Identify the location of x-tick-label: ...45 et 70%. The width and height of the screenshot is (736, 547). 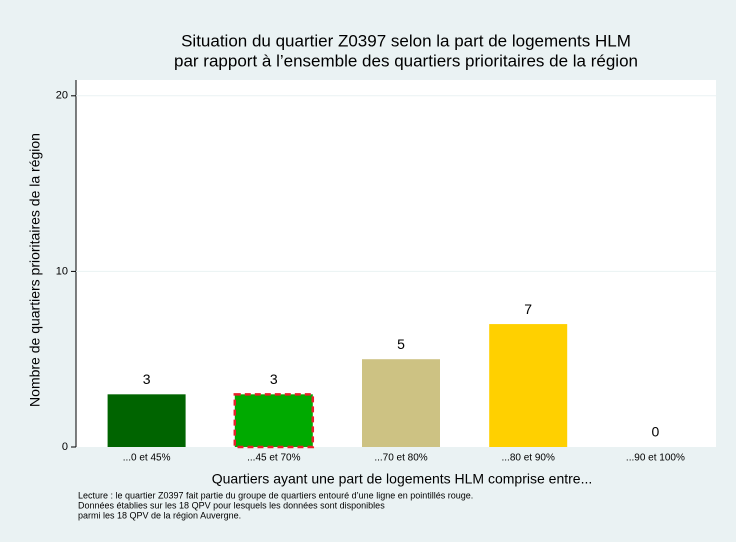
(273, 458).